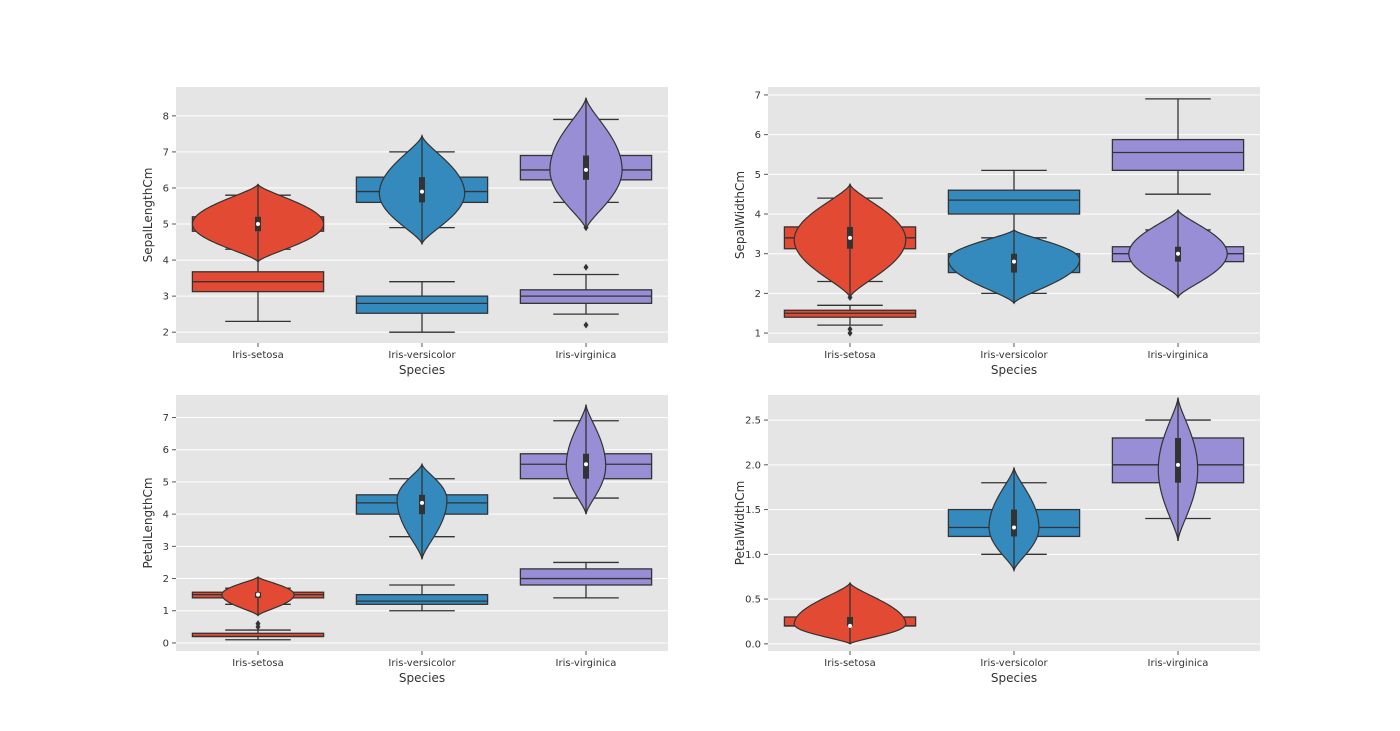 This screenshot has width=1400, height=731. Describe the element at coordinates (753, 510) in the screenshot. I see `y-tick-label: 1.5` at that location.